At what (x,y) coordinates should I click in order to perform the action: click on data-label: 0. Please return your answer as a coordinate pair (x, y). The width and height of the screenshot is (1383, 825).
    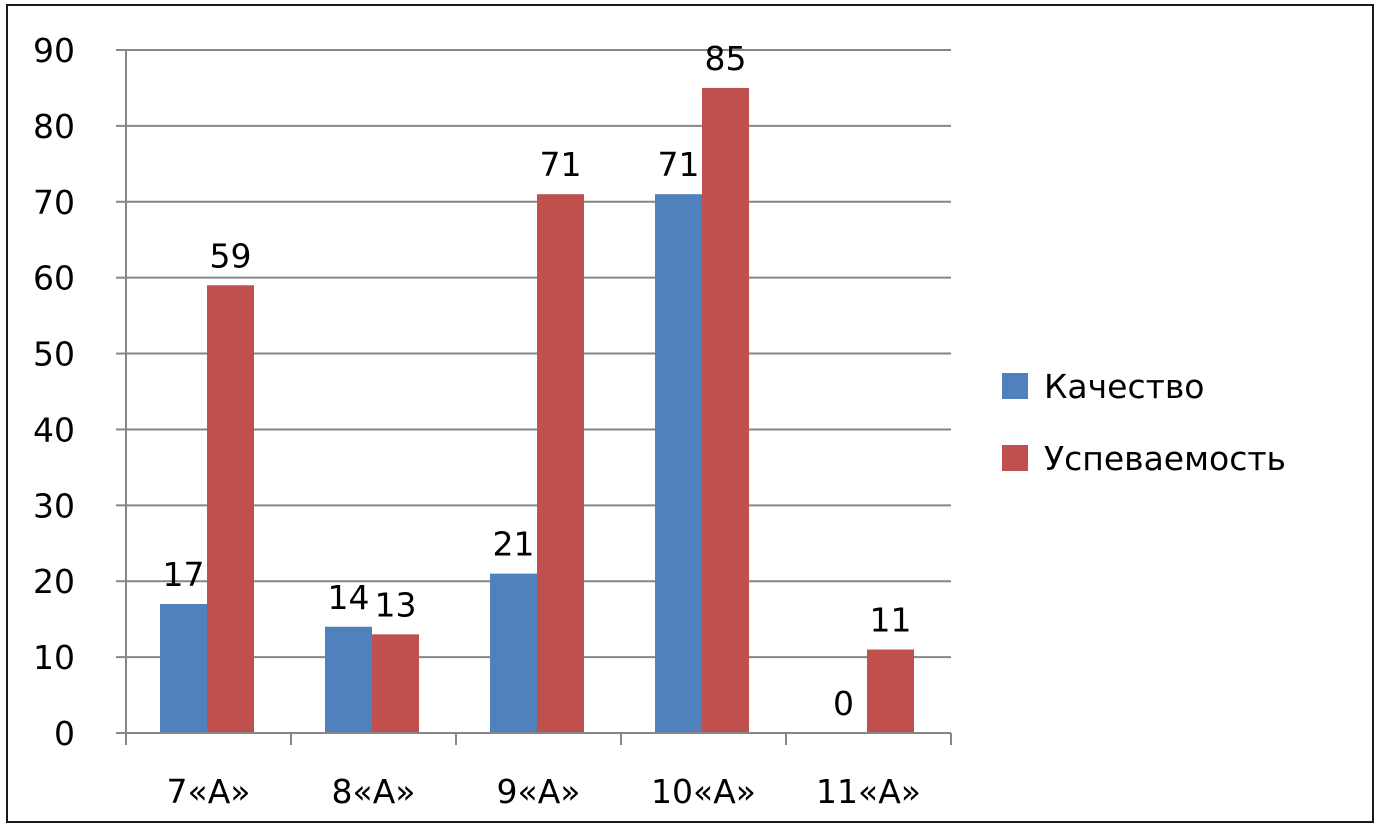
    Looking at the image, I should click on (843, 703).